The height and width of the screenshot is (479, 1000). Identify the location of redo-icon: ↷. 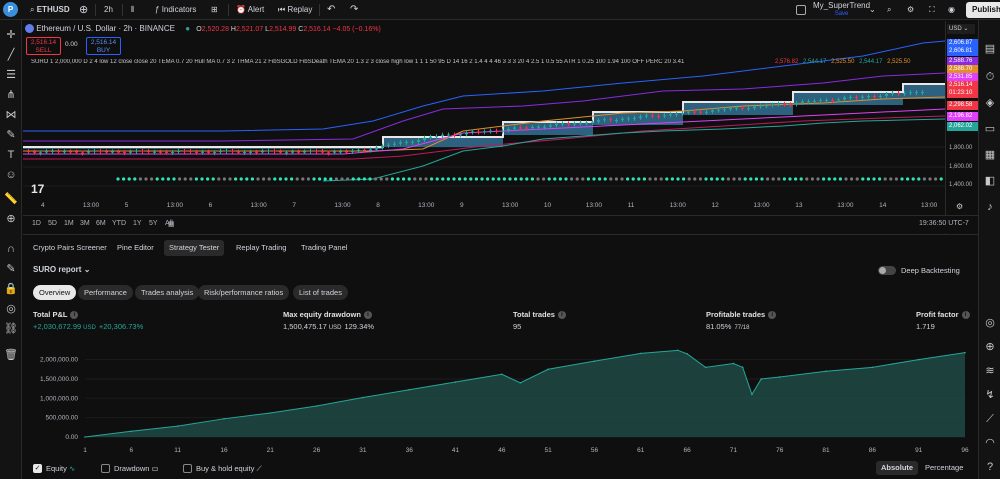
(354, 9).